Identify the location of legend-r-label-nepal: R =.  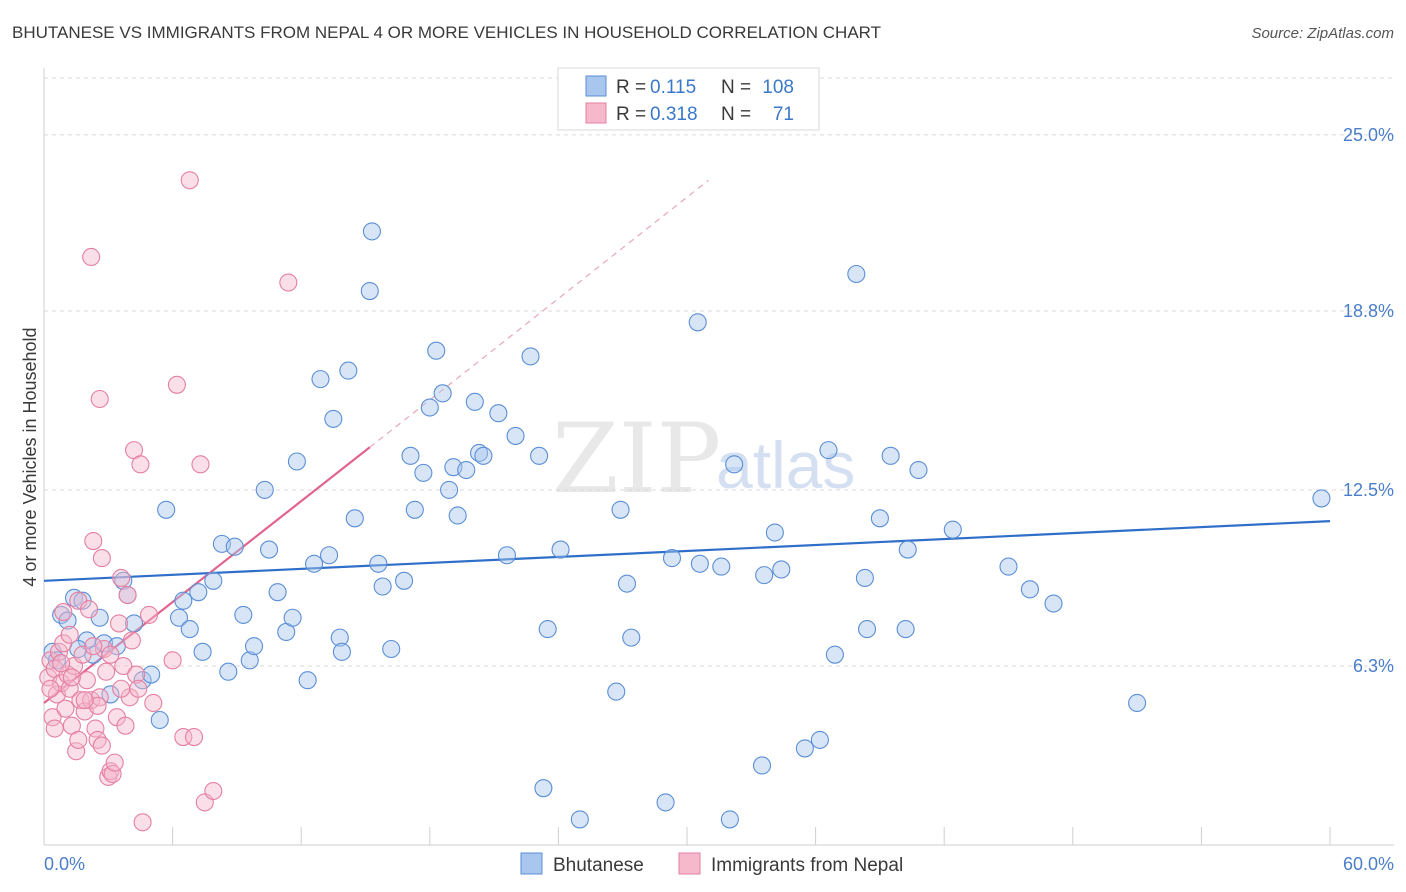
(631, 114).